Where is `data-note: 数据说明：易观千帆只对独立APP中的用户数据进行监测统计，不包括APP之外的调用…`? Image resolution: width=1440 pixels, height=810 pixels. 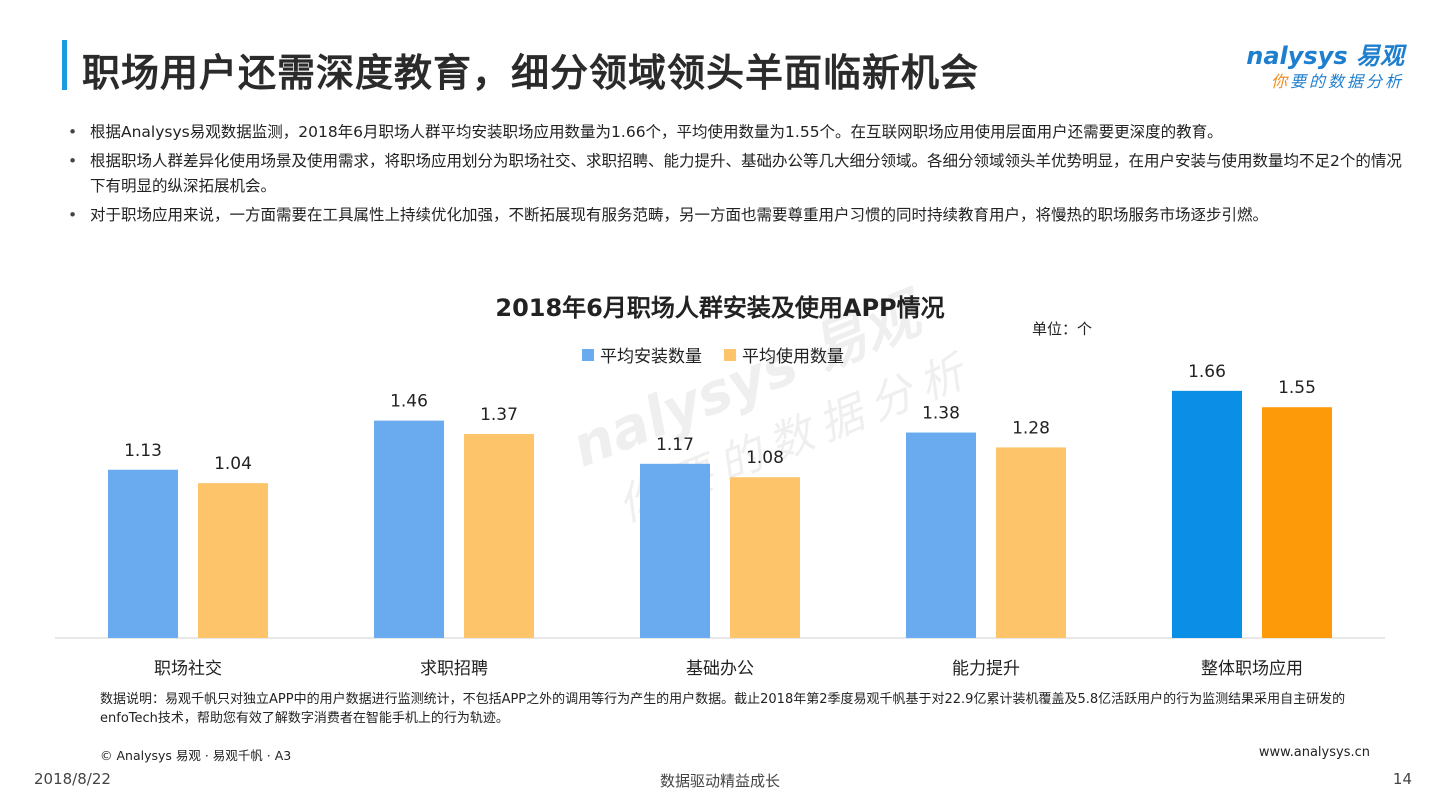 data-note: 数据说明：易观千帆只对独立APP中的用户数据进行监测统计，不包括APP之外的调用… is located at coordinates (723, 709).